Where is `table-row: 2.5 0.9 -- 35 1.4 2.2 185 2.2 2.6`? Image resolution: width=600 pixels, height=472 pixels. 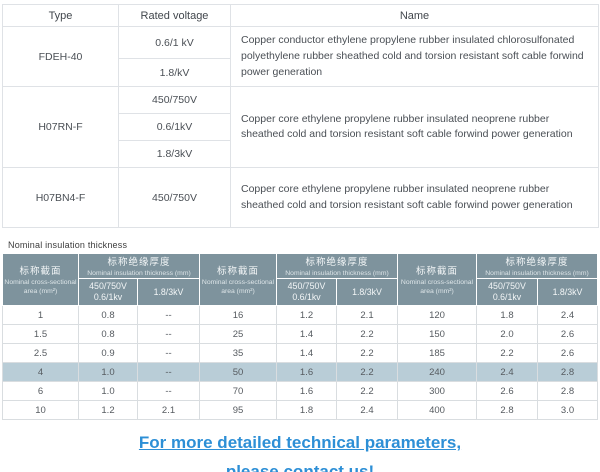 table-row: 2.5 0.9 -- 35 1.4 2.2 185 2.2 2.6 is located at coordinates (300, 353).